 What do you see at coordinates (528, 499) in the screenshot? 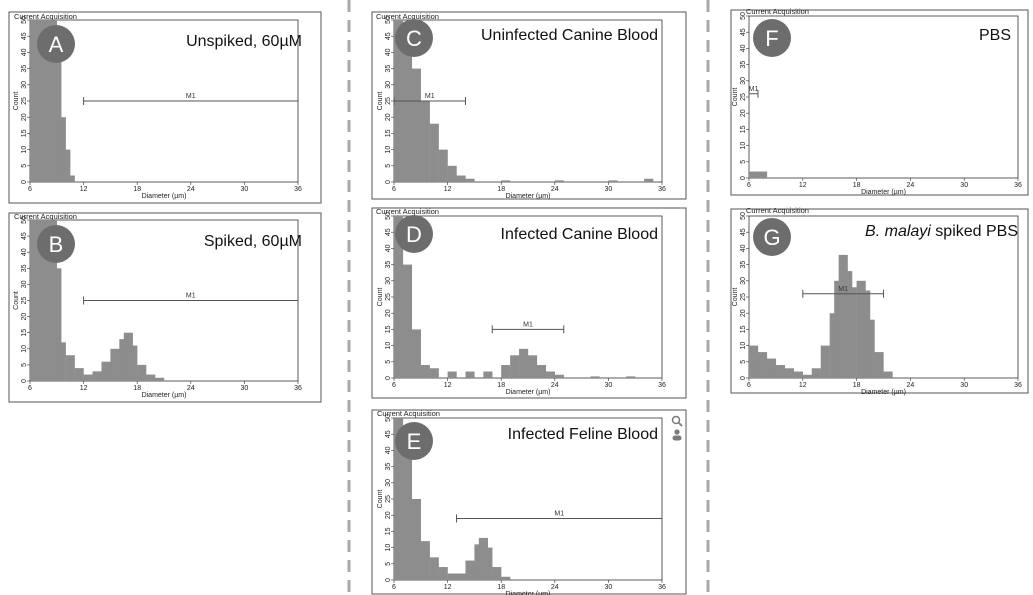
I see `plot-frame` at bounding box center [528, 499].